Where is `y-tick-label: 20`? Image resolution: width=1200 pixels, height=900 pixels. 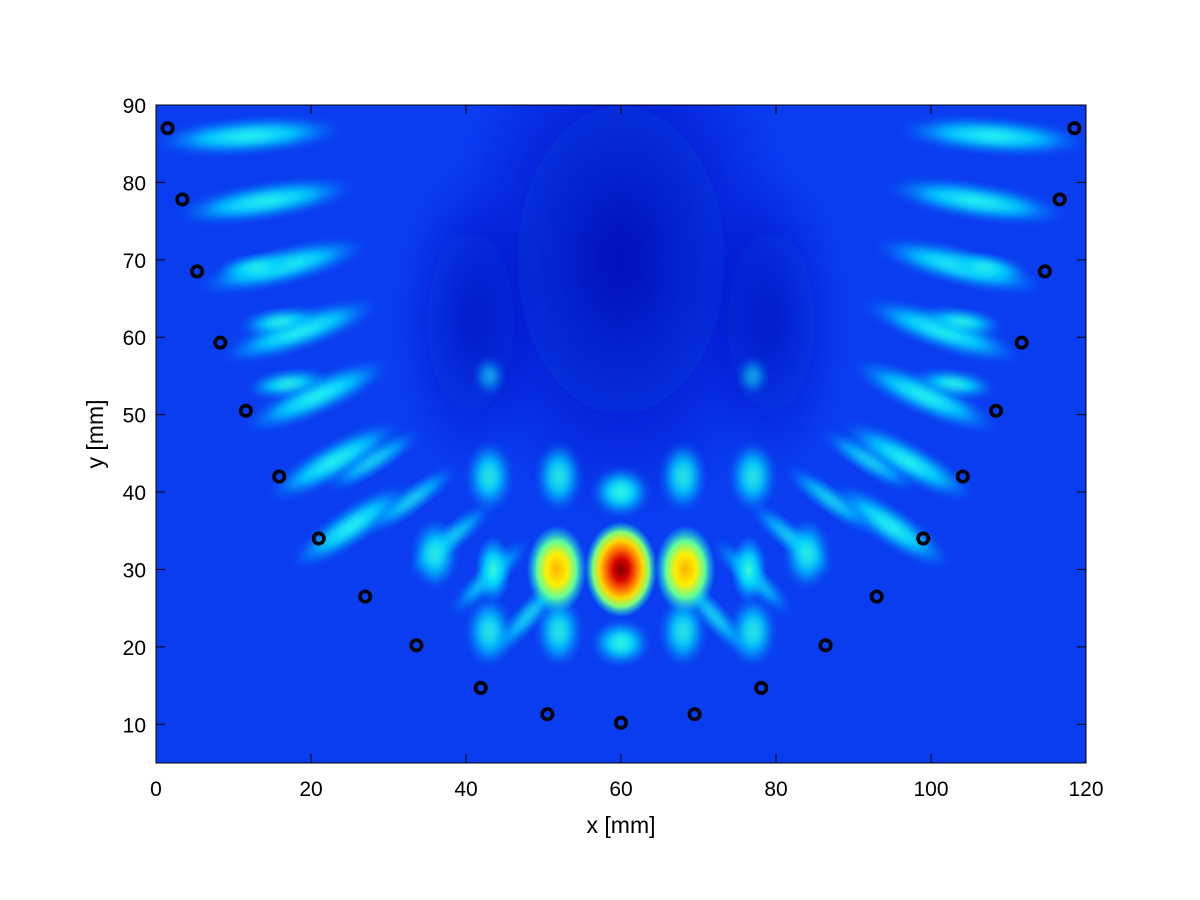 y-tick-label: 20 is located at coordinates (134, 648).